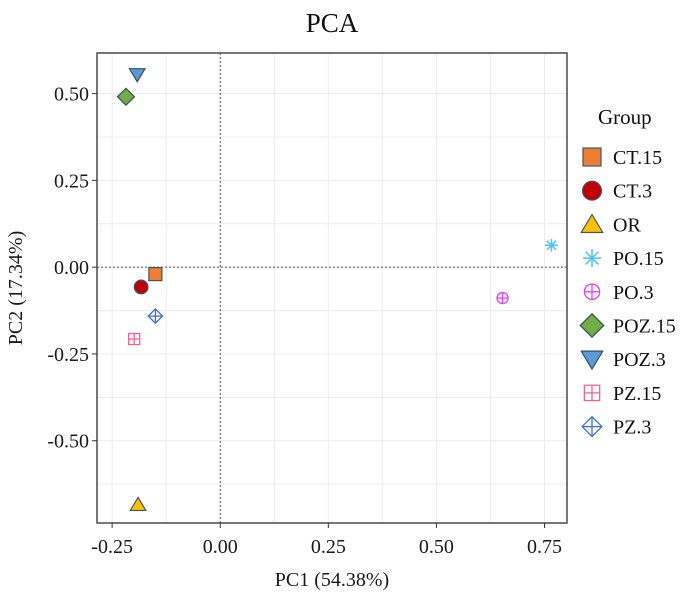 This screenshot has height=599, width=700. What do you see at coordinates (16, 288) in the screenshot?
I see `y-axis-title: PC2 (17.34%)` at bounding box center [16, 288].